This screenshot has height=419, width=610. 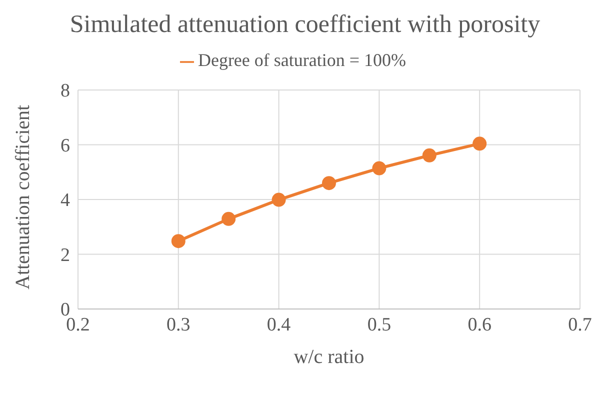 I want to click on x-tick-label: 0.6, so click(x=480, y=325).